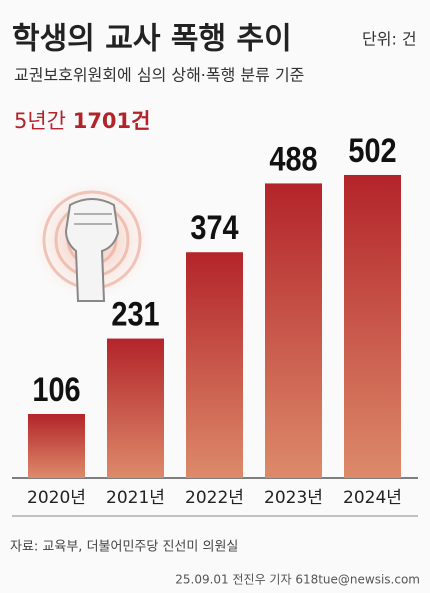  Describe the element at coordinates (372, 498) in the screenshot. I see `x-tick-label: 2024년` at that location.